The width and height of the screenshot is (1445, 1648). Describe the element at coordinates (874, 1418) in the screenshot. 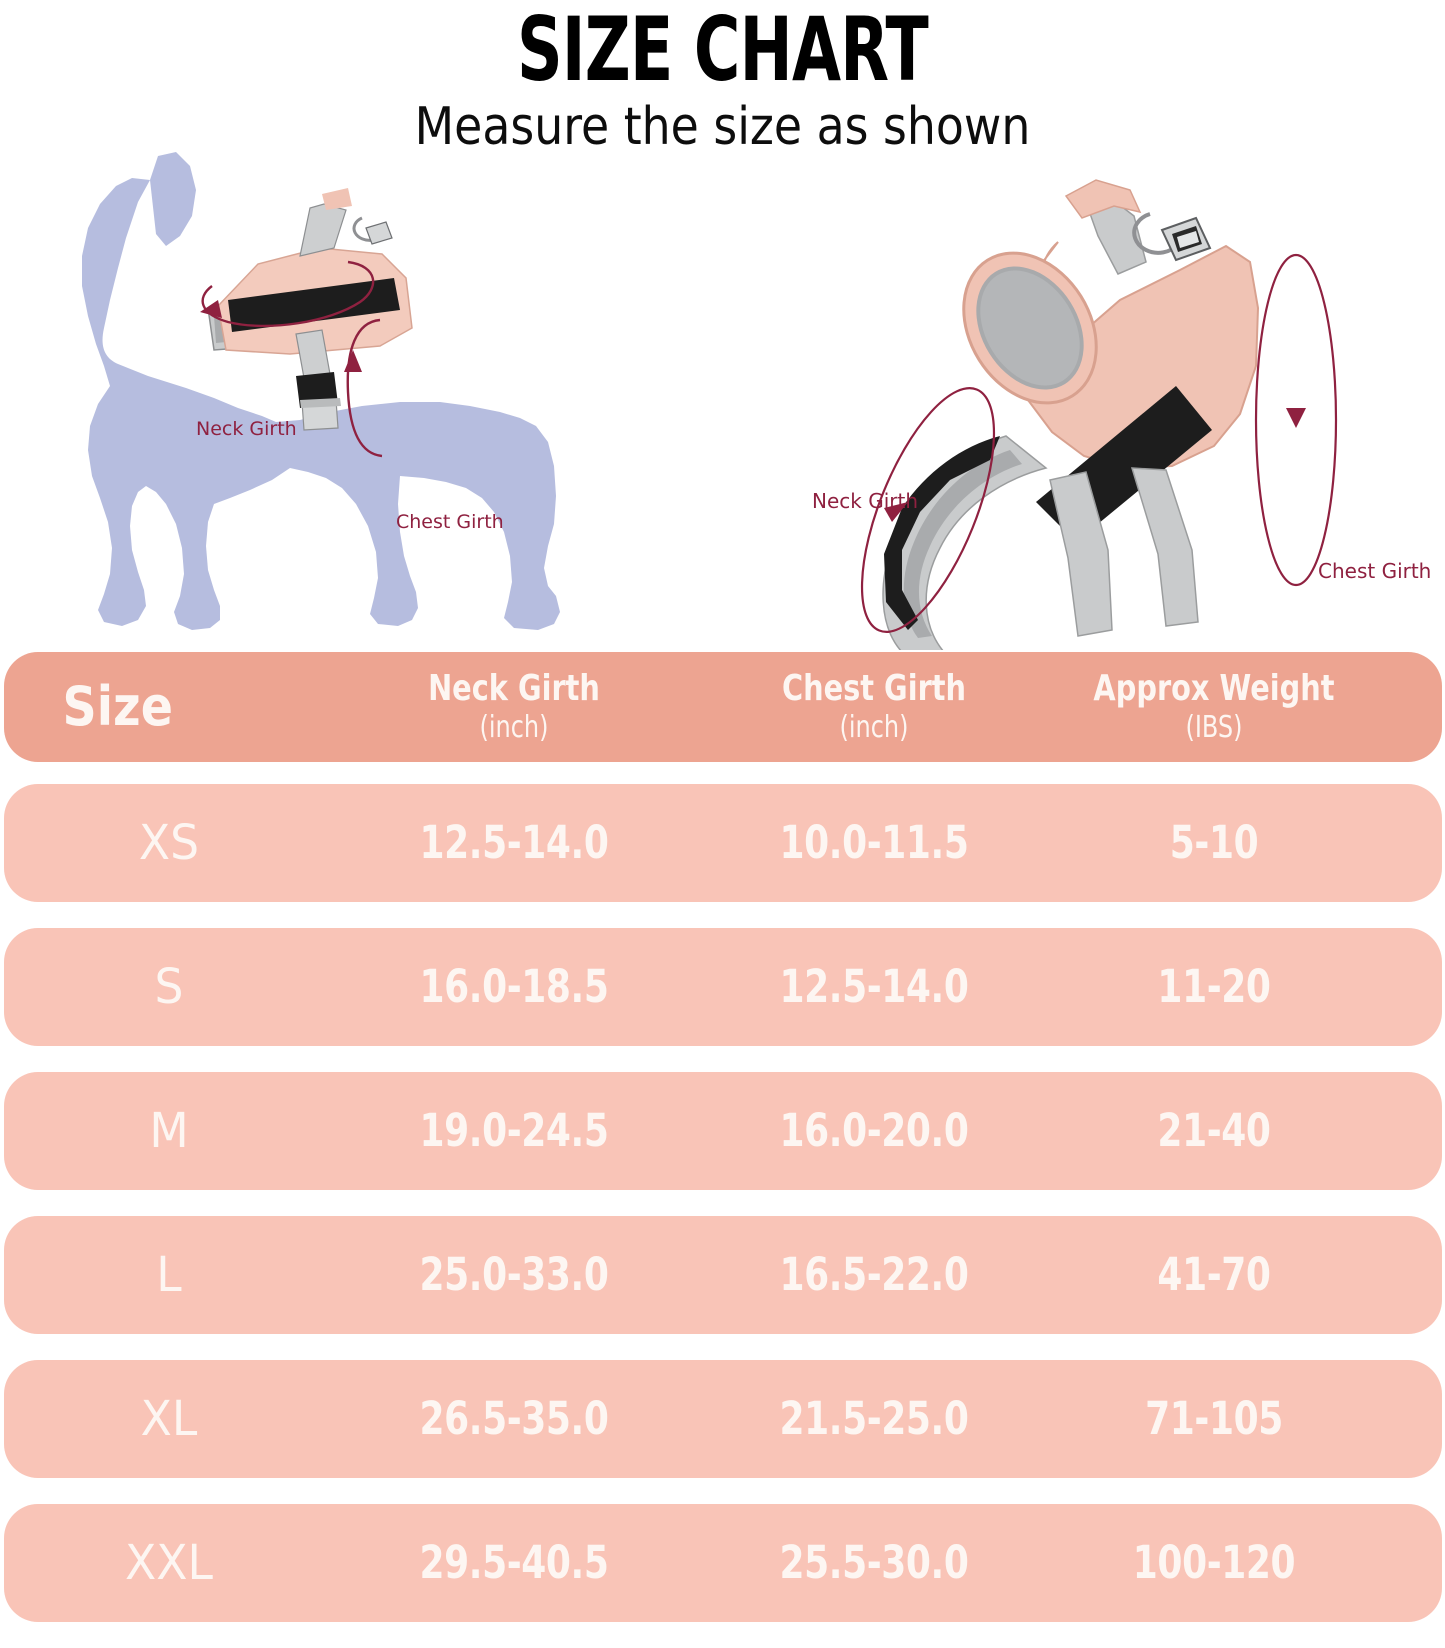

I see `cell-chest: 21.5-25.0` at that location.